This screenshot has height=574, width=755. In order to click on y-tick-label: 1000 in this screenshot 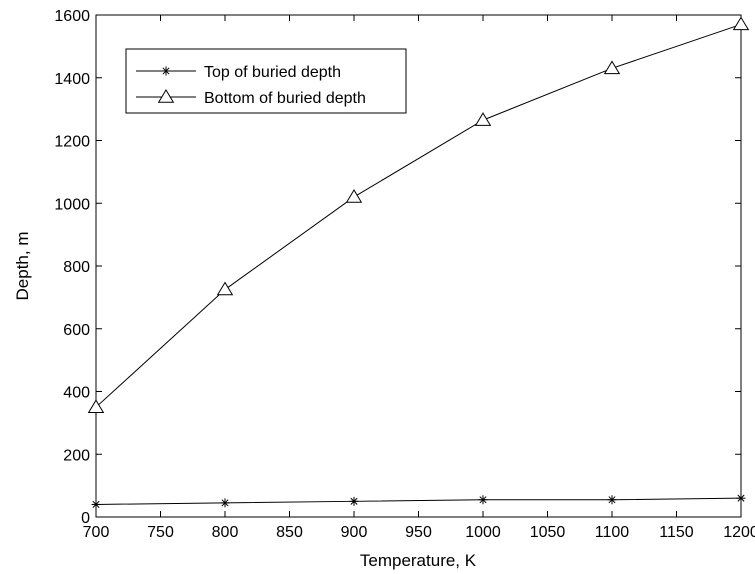, I will do `click(72, 204)`.